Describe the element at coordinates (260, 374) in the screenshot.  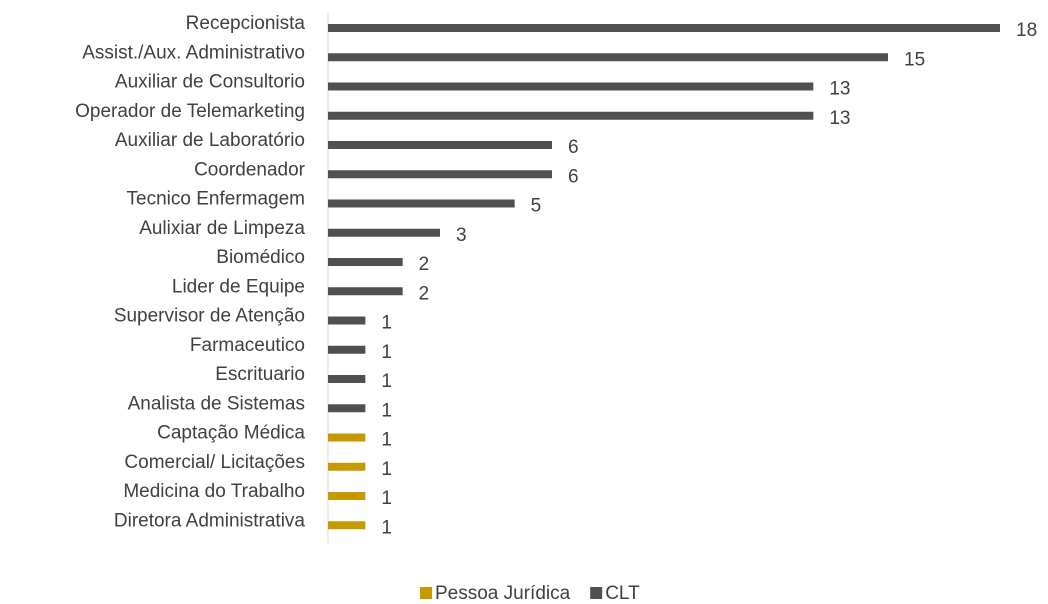
I see `category-label: Escrituario` at that location.